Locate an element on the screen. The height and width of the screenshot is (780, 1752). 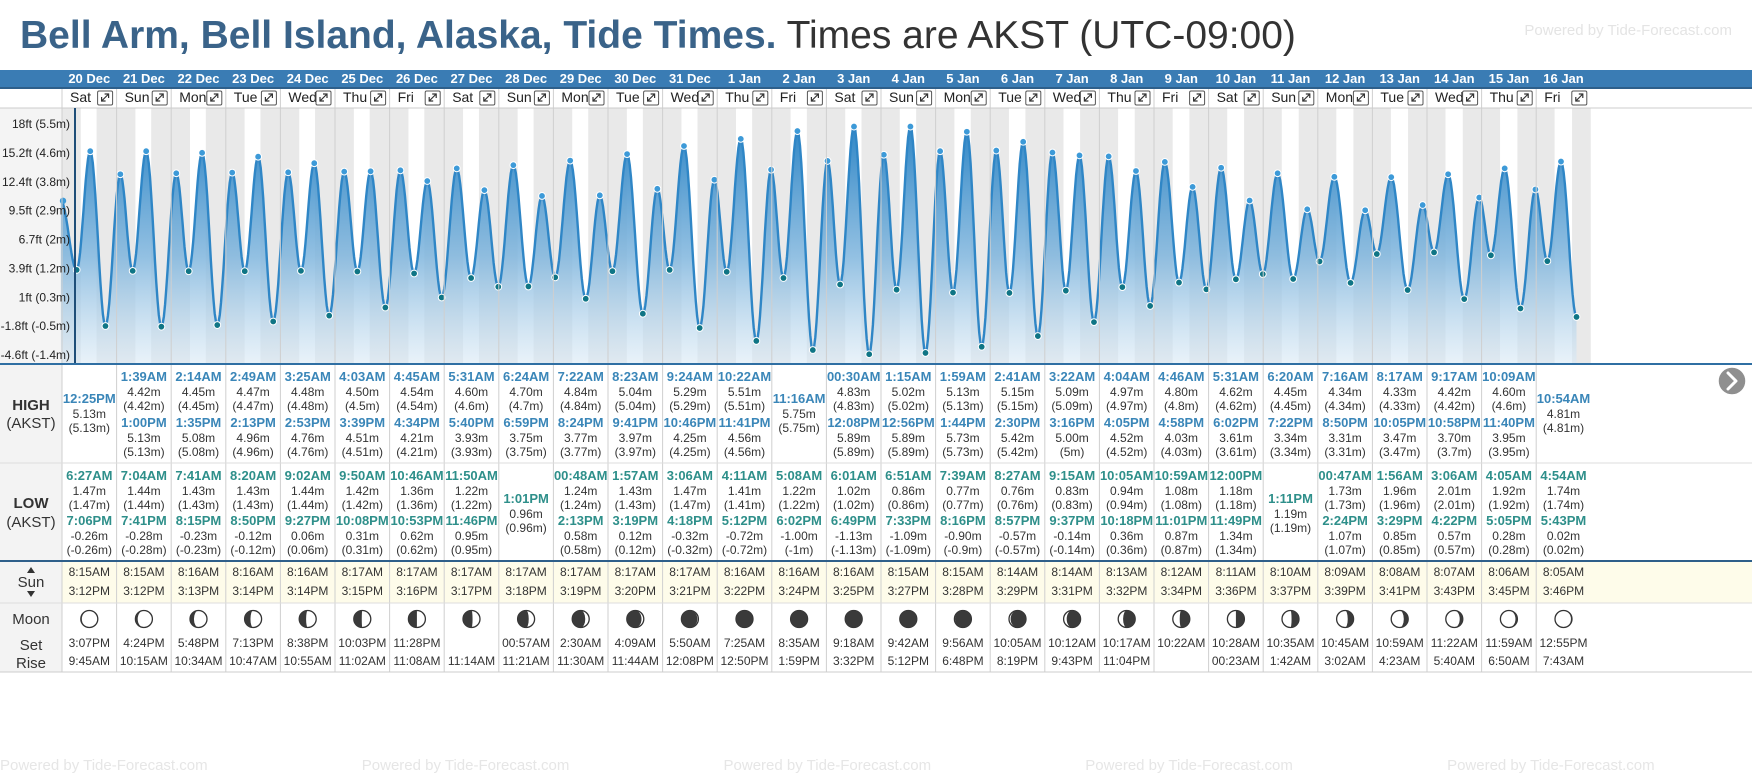
weekday-label: Tue is located at coordinates (246, 97).